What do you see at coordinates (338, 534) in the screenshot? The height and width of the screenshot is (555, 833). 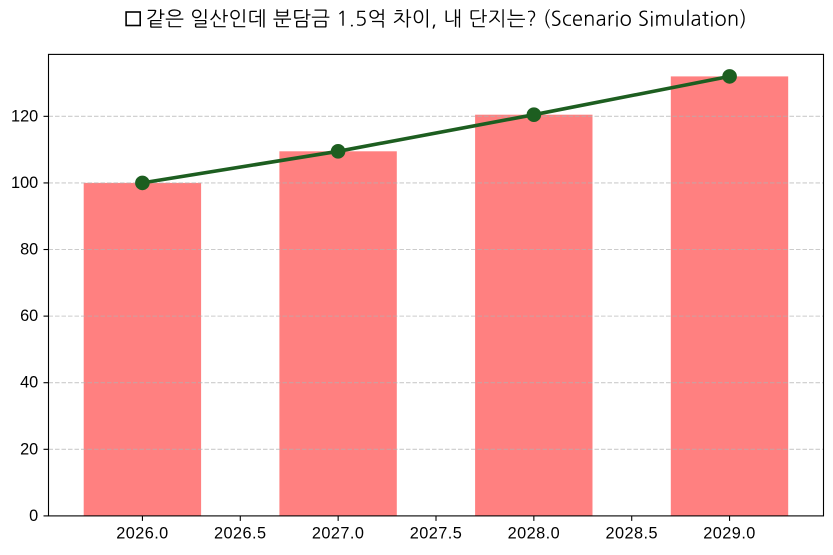 I see `svg-text: 2027.0` at bounding box center [338, 534].